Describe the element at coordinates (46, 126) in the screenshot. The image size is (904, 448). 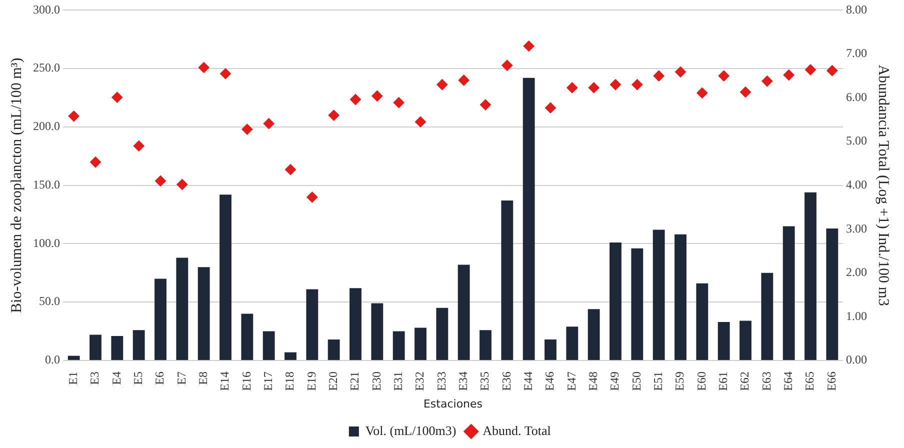
I see `y-tick-label: 200.0` at that location.